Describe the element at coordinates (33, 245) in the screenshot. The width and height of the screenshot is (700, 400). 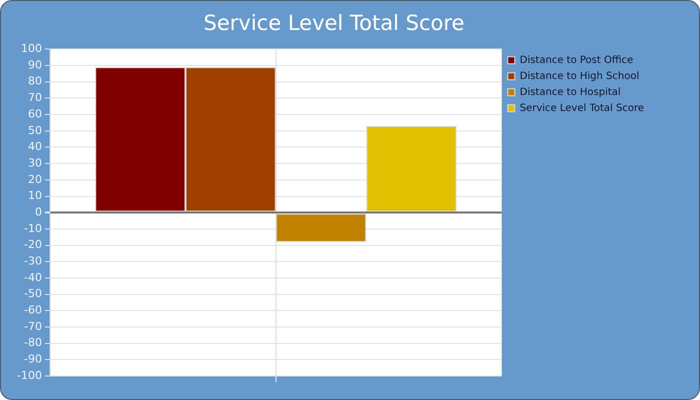
I see `y-tick-label: -20` at that location.